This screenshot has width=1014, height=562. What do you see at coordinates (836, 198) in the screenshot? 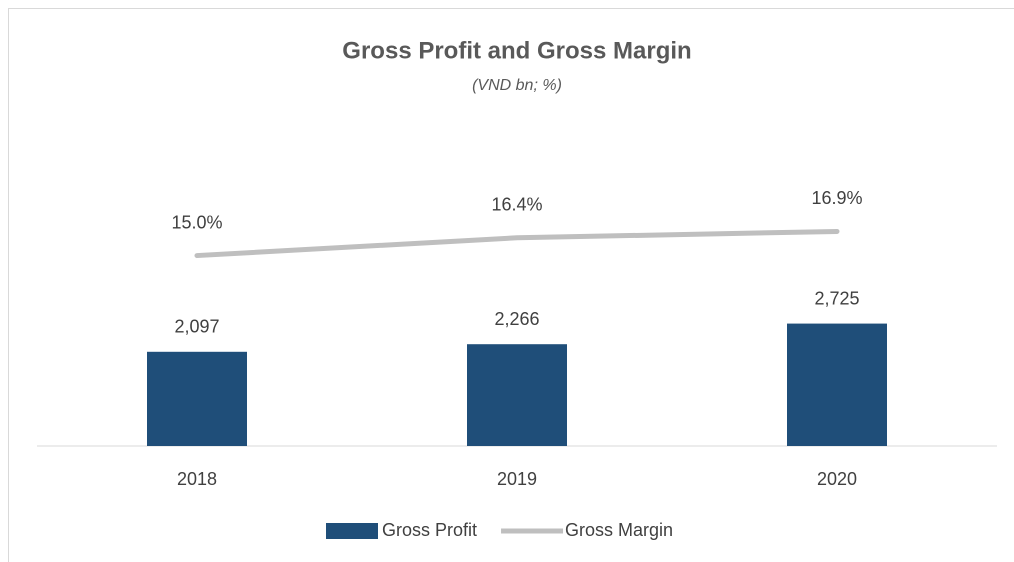
I see `data-label: 16.9%` at bounding box center [836, 198].